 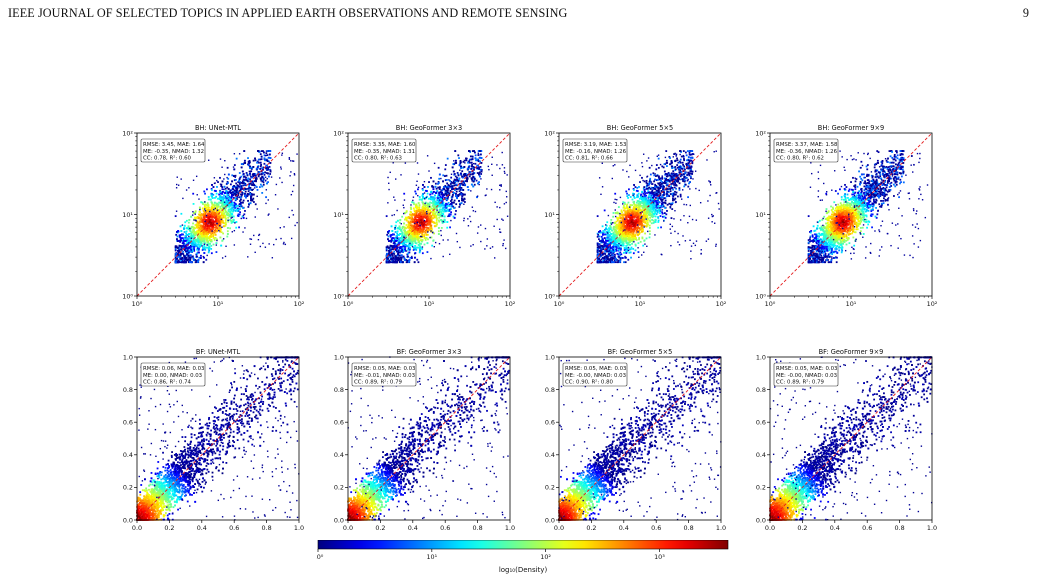 I want to click on colorbar-label: log₁₀(Density), so click(x=523, y=570).